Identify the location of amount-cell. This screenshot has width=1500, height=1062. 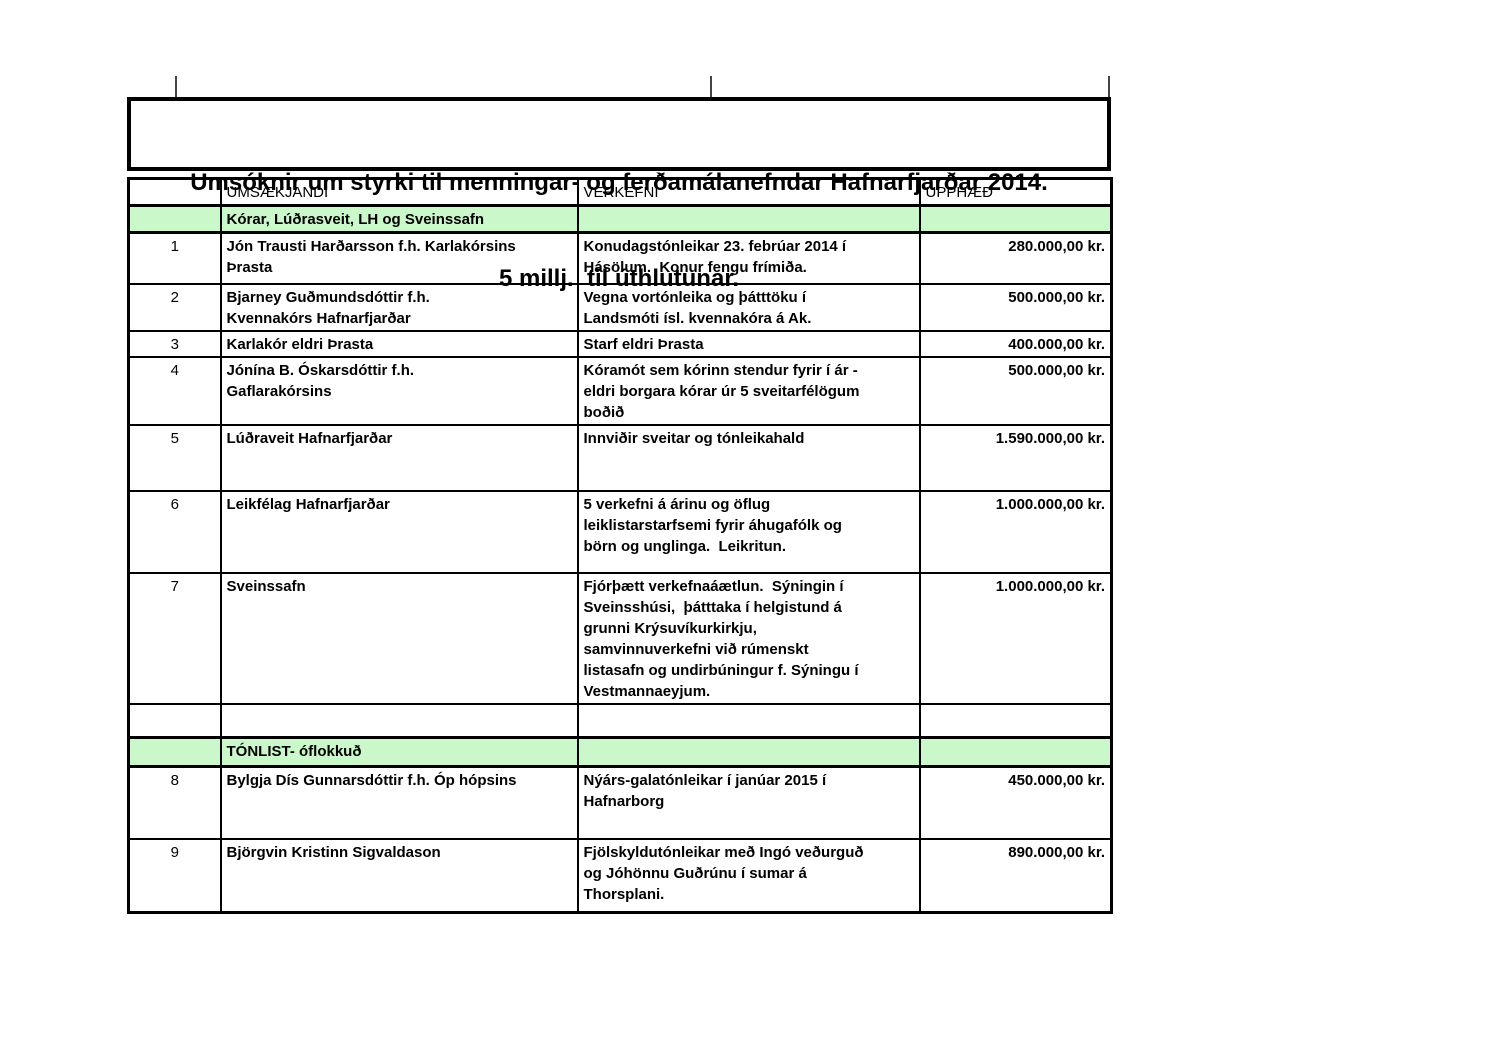
(1015, 720).